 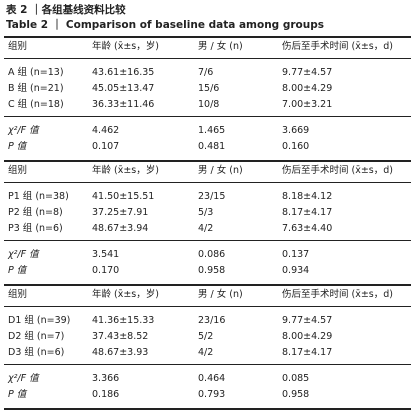 What do you see at coordinates (209, 88) in the screenshot?
I see `data-cell: 15/6` at bounding box center [209, 88].